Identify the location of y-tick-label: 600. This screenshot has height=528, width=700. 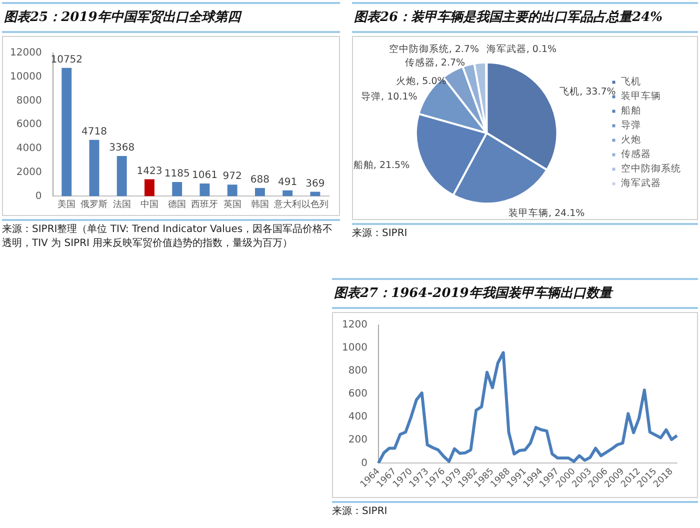
(358, 394).